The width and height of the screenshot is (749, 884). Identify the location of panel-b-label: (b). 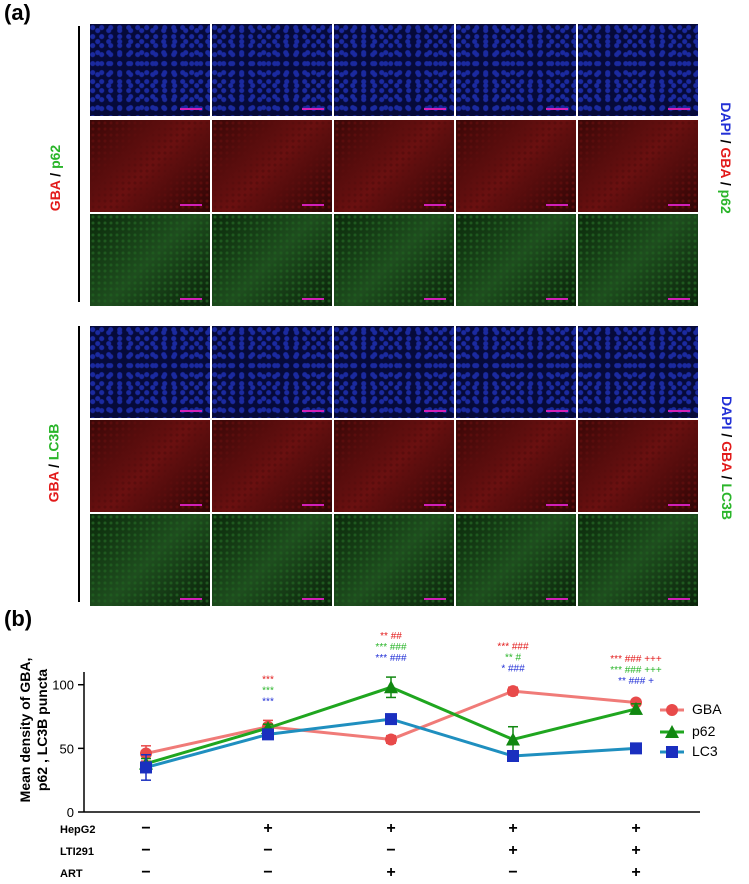
(18, 618).